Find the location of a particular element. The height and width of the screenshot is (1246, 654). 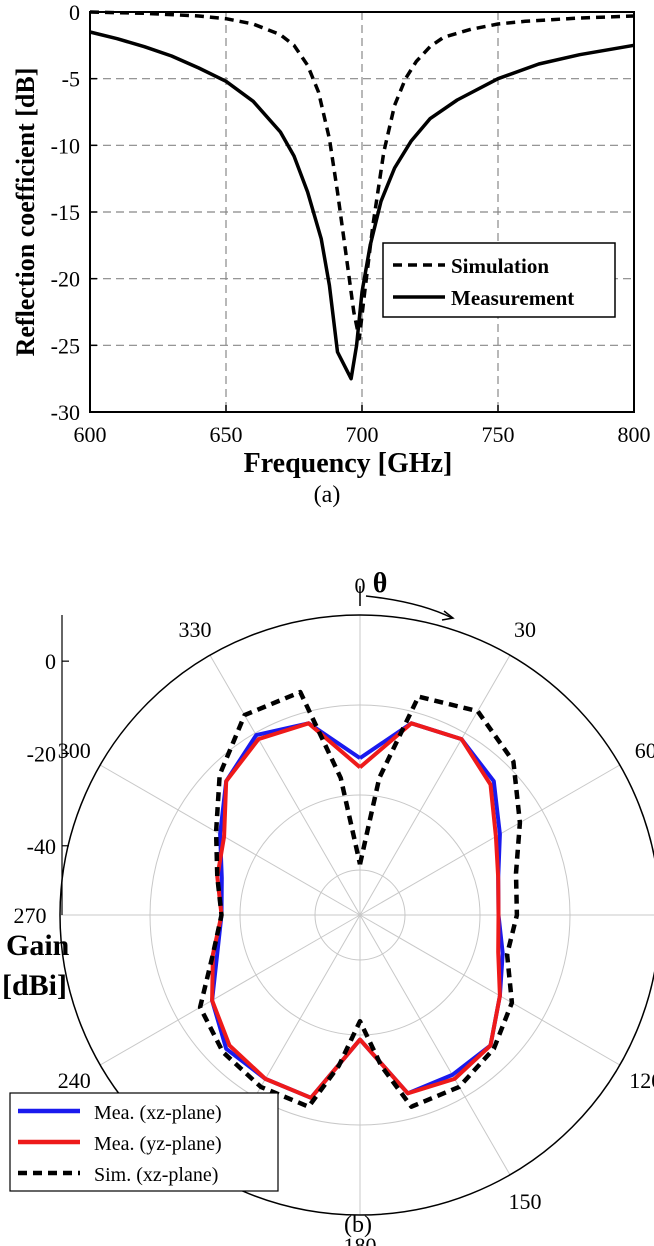

chart-b-angle-label: 150 is located at coordinates (525, 1201).